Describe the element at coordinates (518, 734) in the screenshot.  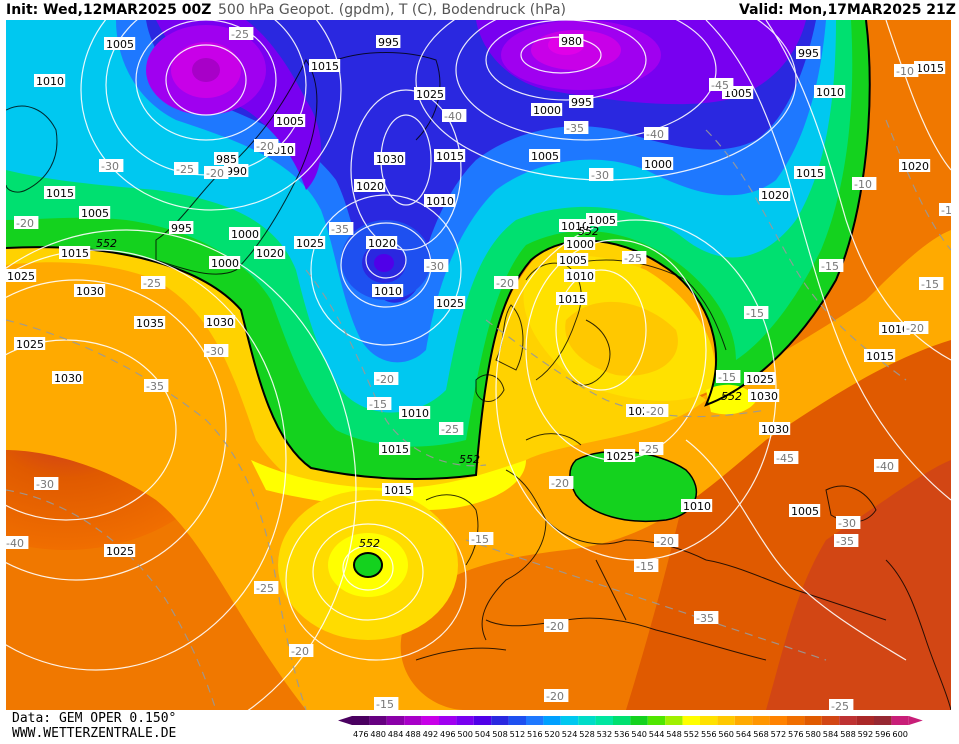
I see `legend-level-label: 512` at that location.